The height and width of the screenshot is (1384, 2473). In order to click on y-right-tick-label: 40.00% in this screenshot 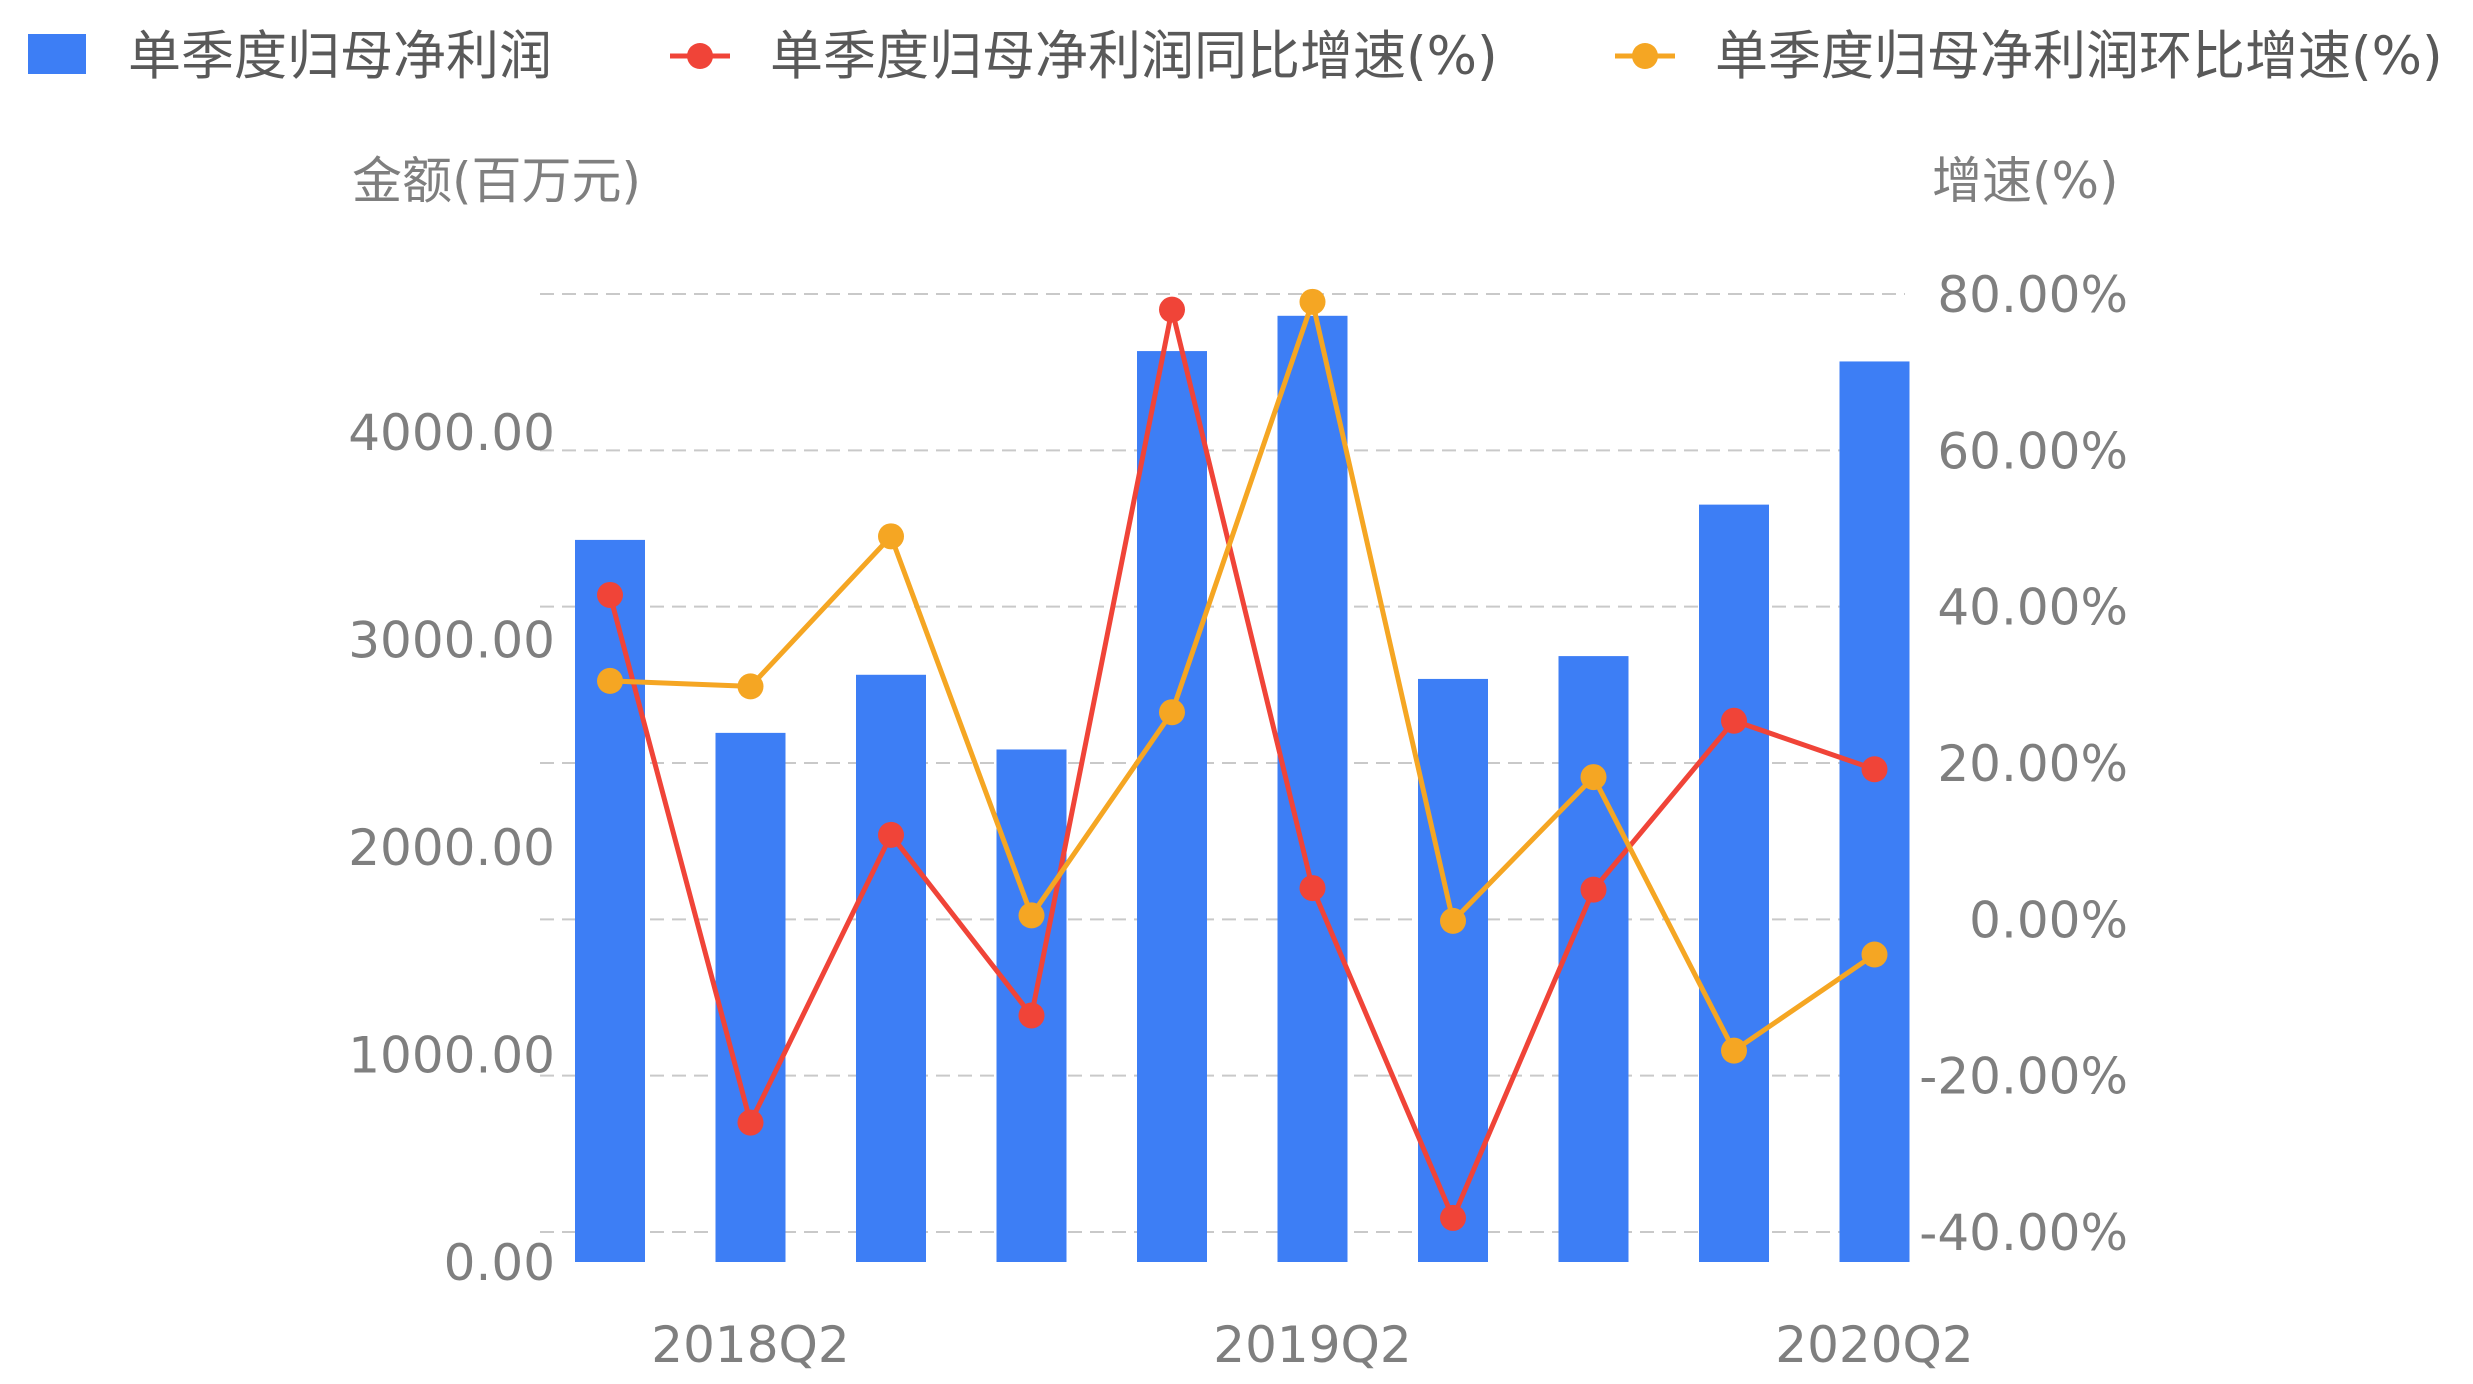, I will do `click(2032, 608)`.